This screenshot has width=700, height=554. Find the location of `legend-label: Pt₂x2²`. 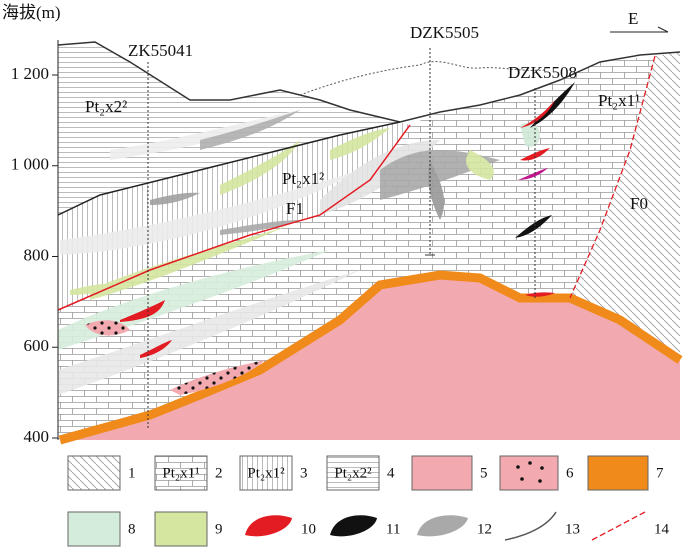

legend-label: Pt₂x2² is located at coordinates (353, 473).